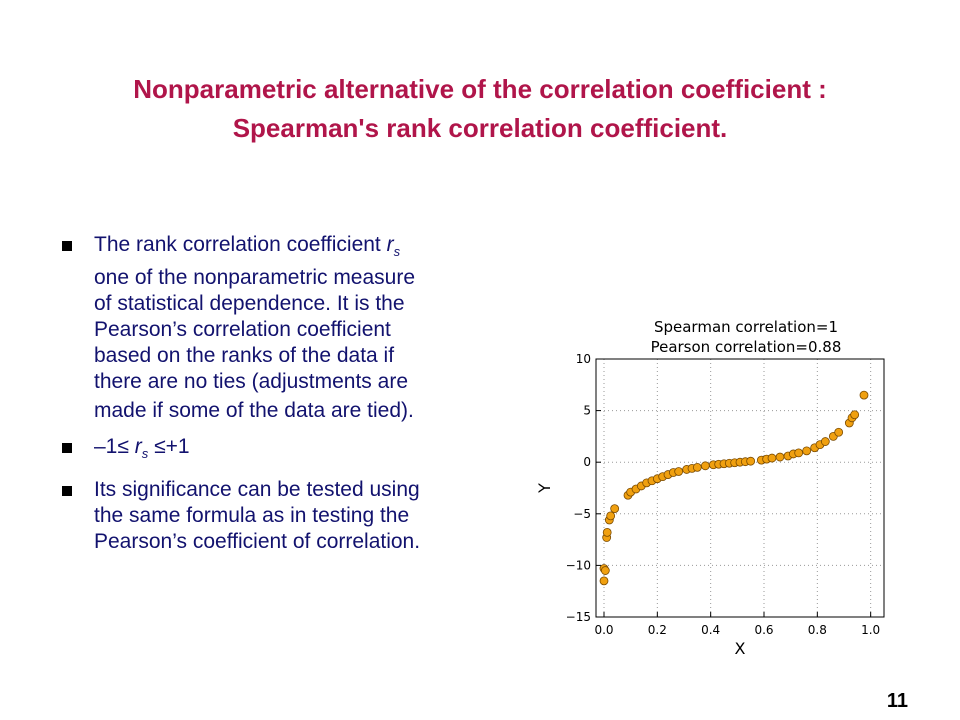 Image resolution: width=960 pixels, height=720 pixels. I want to click on bullet-line: The rank correlation coefficient rs, so click(247, 246).